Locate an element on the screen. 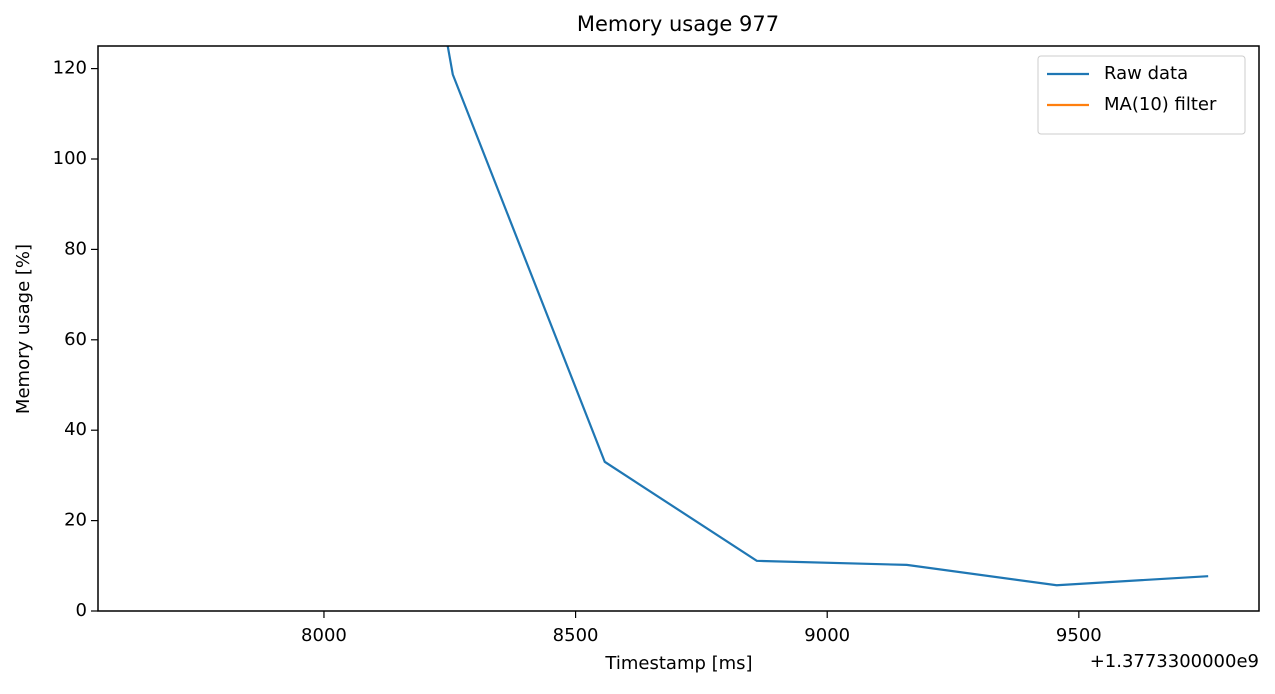 The image size is (1275, 694). y-tick-label: 80 is located at coordinates (75, 248).